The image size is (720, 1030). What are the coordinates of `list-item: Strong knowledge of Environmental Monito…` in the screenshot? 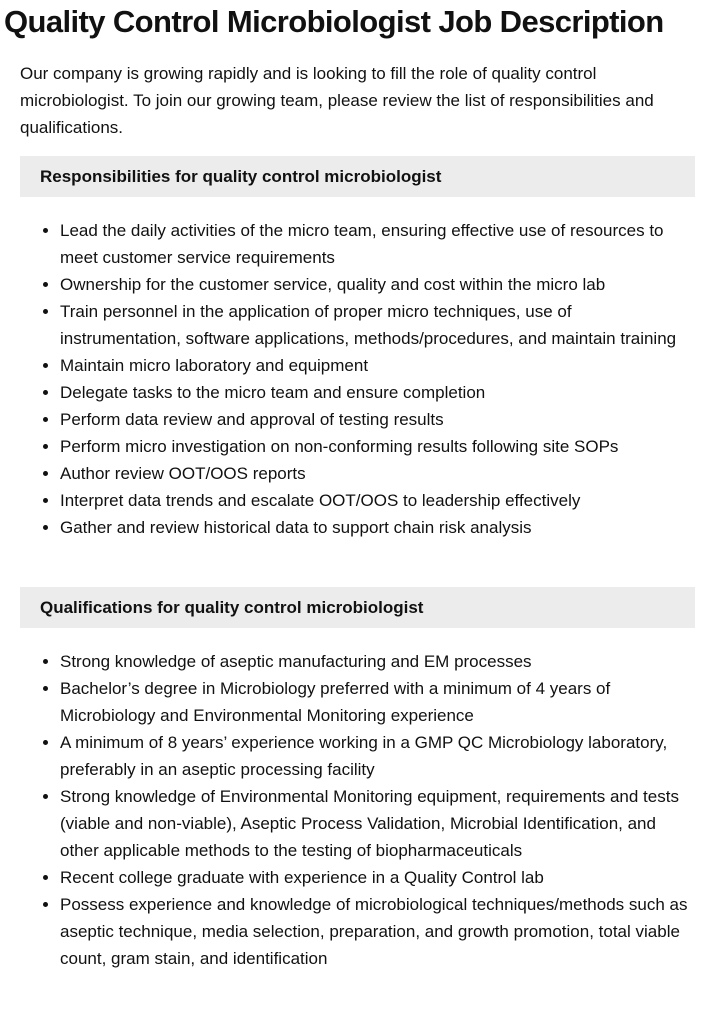 It's located at (378, 823).